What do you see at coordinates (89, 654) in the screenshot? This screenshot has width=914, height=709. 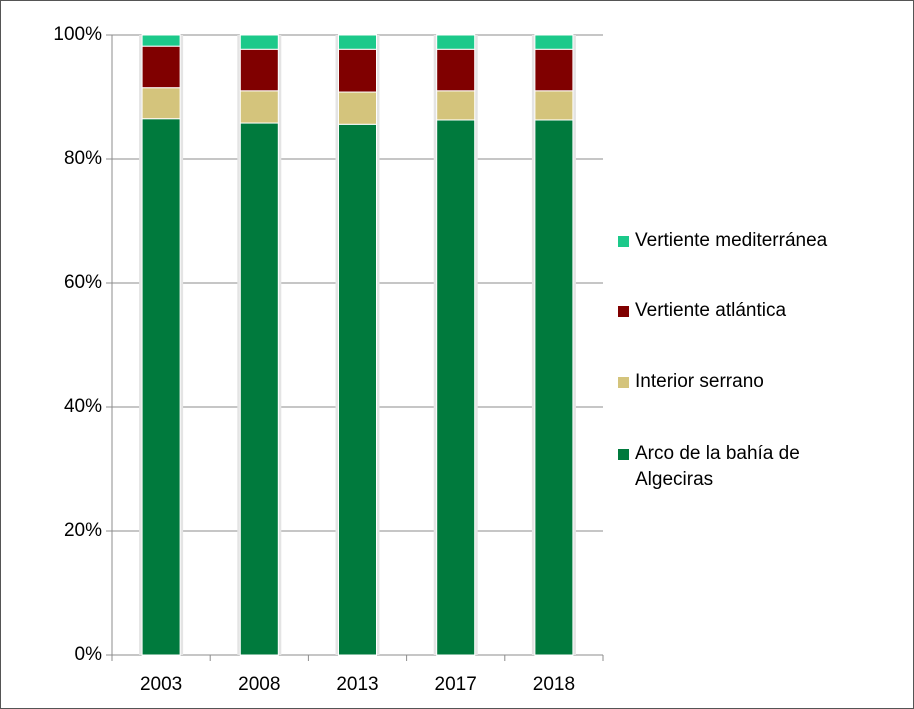 I see `y-tick-label: 0%` at bounding box center [89, 654].